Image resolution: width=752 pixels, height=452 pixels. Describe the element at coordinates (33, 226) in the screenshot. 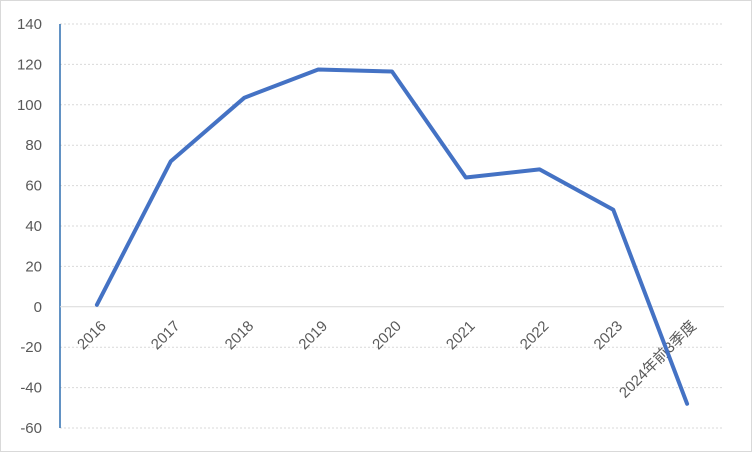

I see `y-tick-label: 40` at that location.